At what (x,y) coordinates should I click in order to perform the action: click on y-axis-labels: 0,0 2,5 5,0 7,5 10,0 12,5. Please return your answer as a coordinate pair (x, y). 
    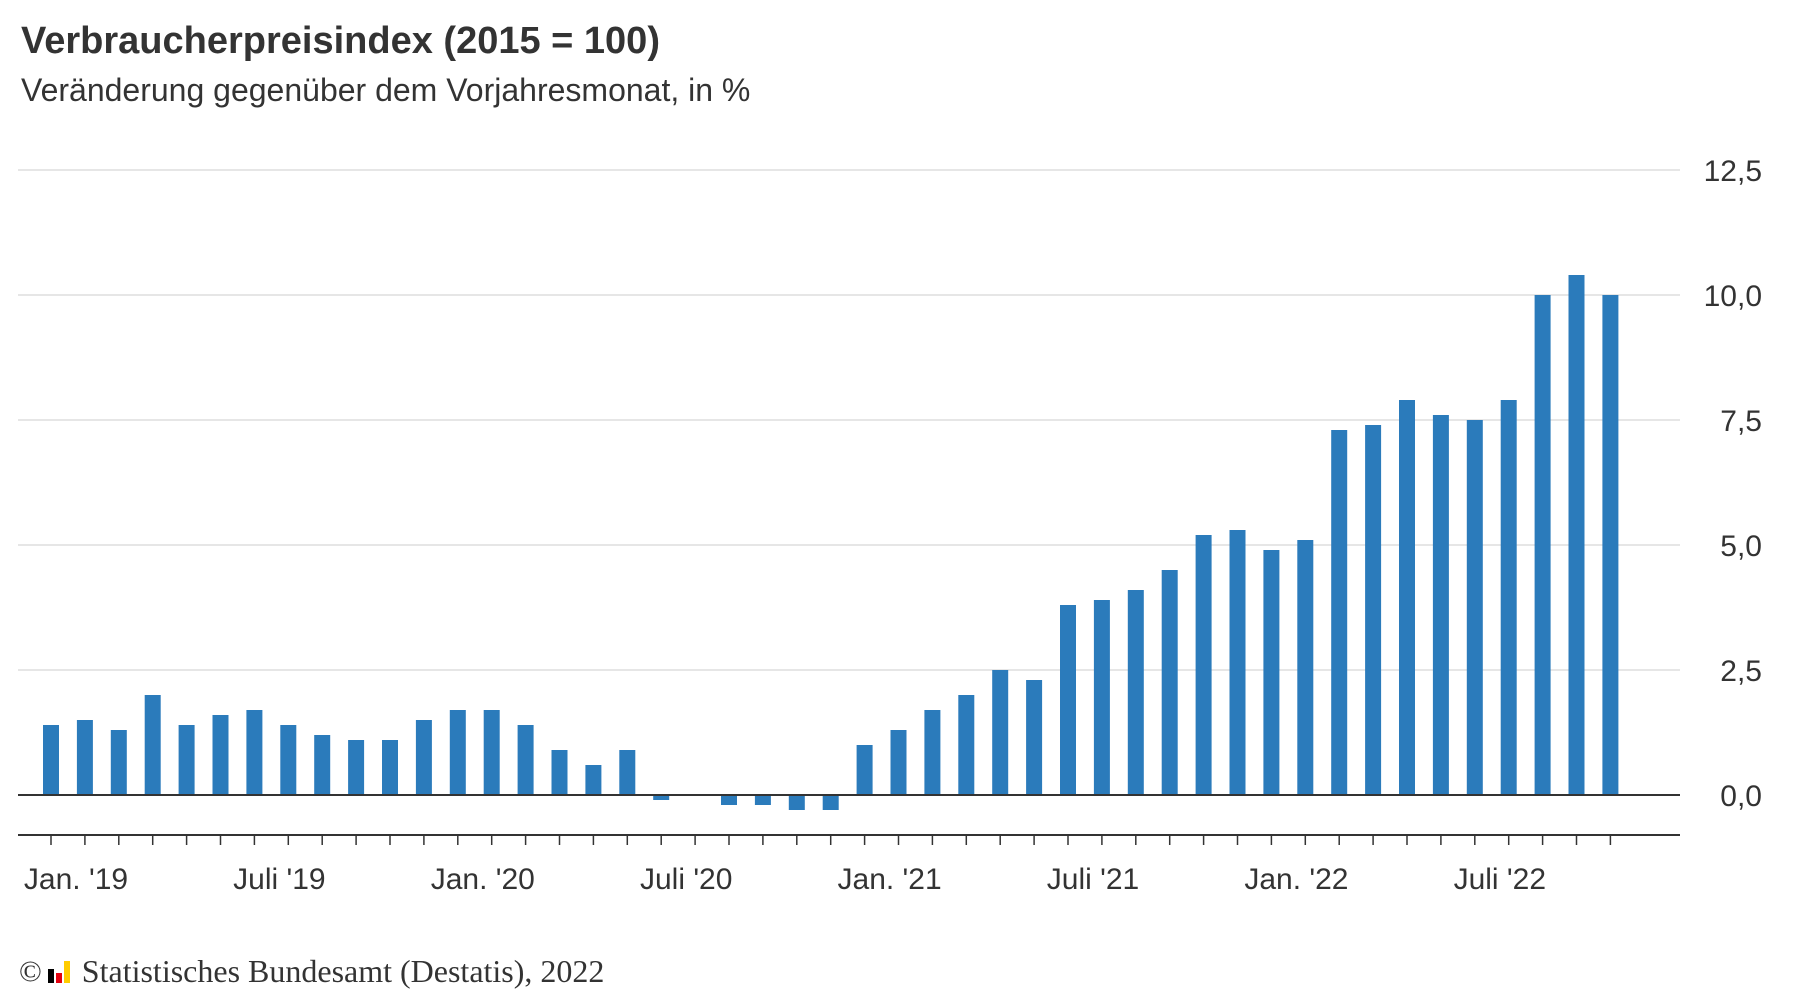
    Looking at the image, I should click on (1733, 484).